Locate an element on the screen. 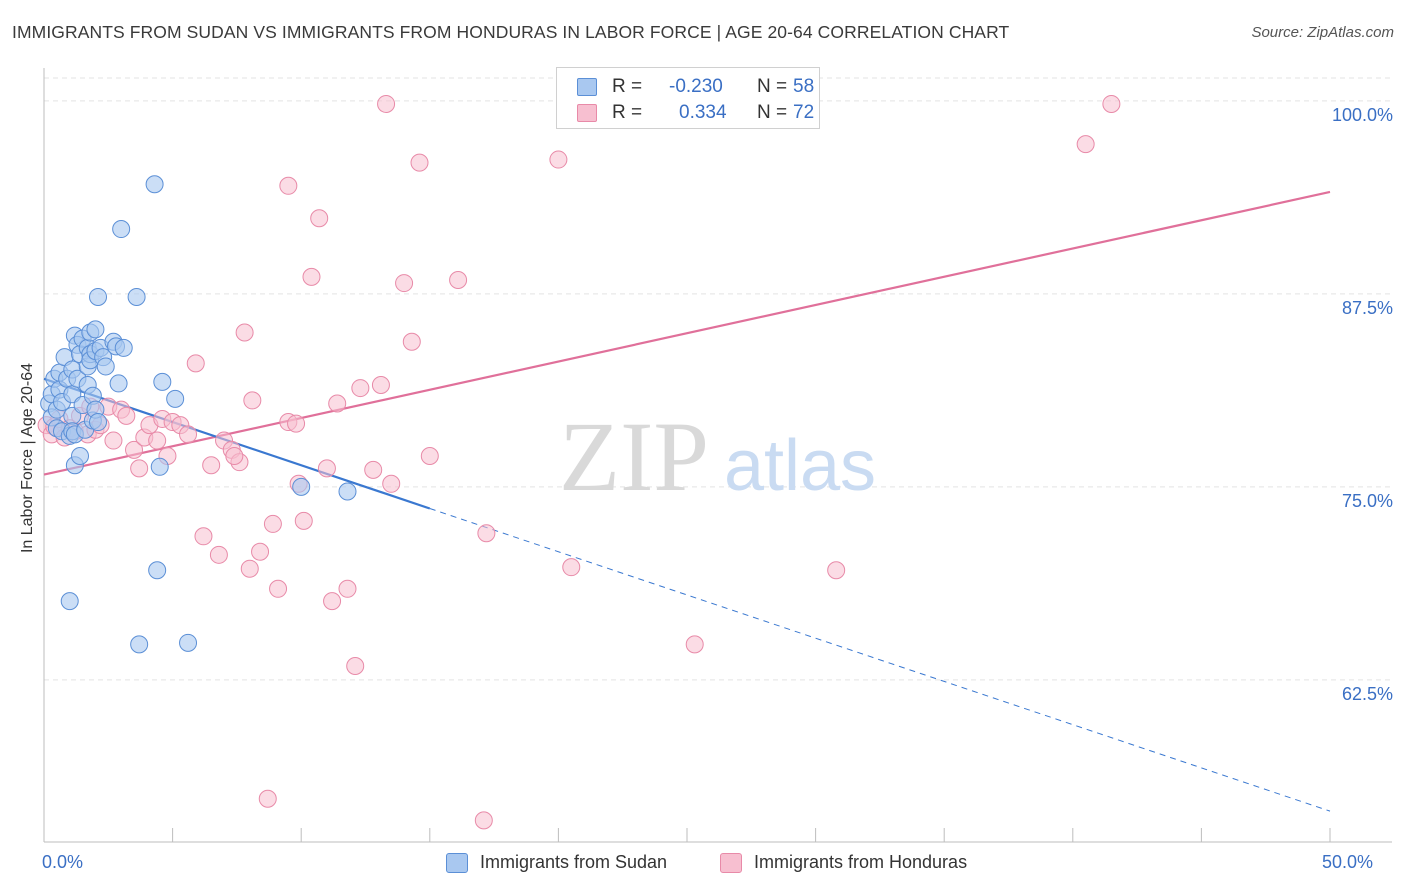 This screenshot has width=1406, height=892. sudan-r-label: R = is located at coordinates (627, 86).